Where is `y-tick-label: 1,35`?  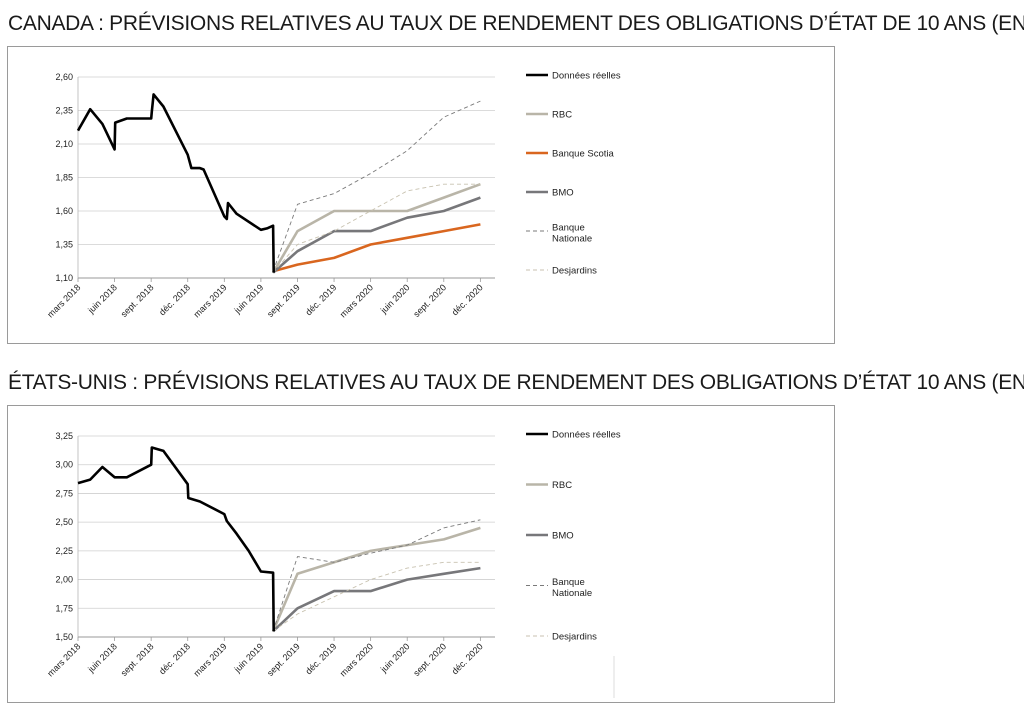
y-tick-label: 1,35 is located at coordinates (64, 245).